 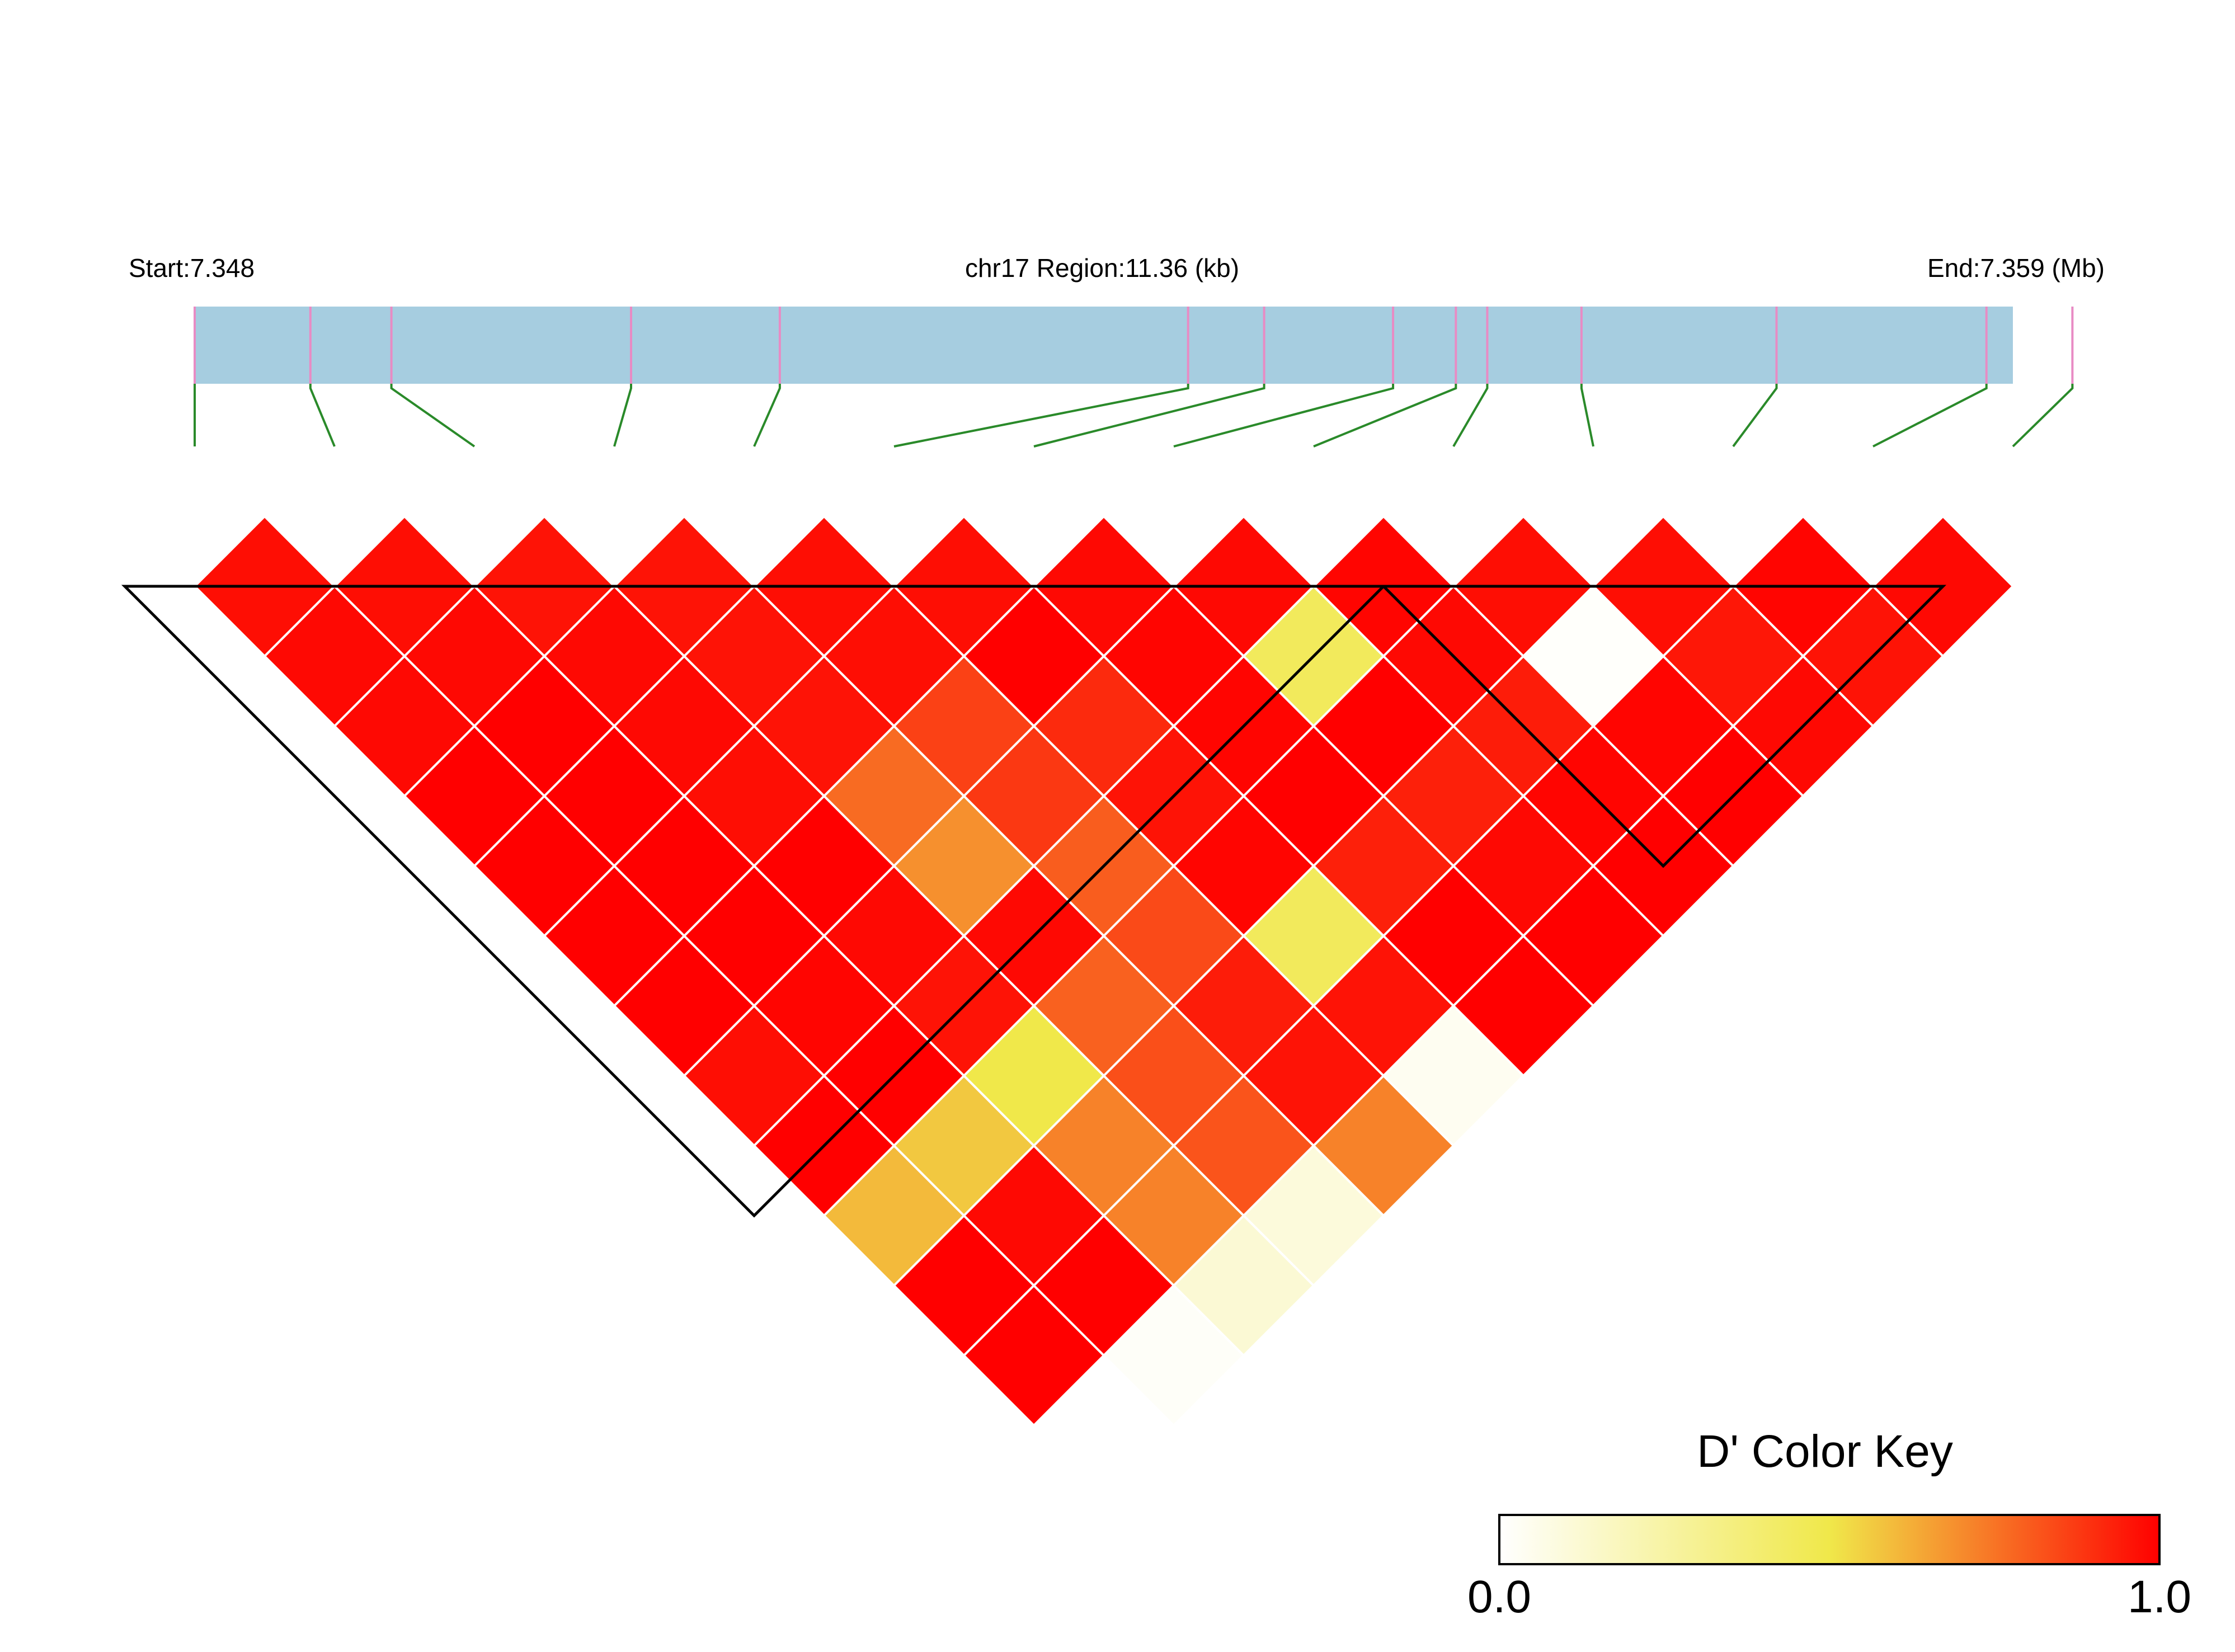 What do you see at coordinates (1102, 268) in the screenshot?
I see `region-label: chr17 Region:11.36 (kb)` at bounding box center [1102, 268].